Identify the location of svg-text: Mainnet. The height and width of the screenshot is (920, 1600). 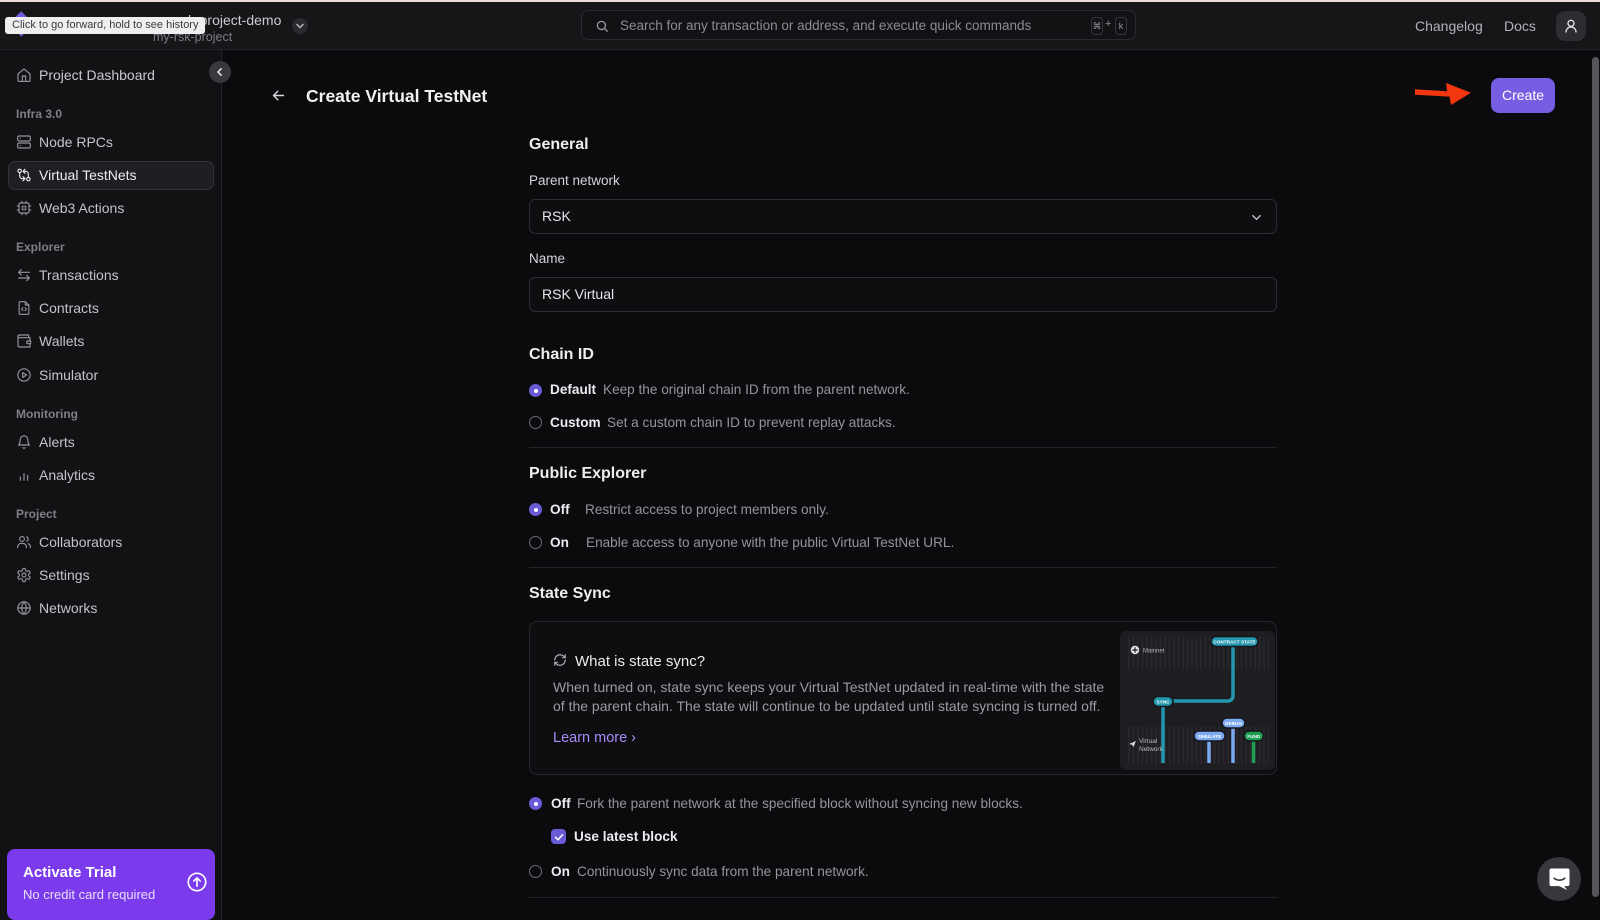
(1154, 652).